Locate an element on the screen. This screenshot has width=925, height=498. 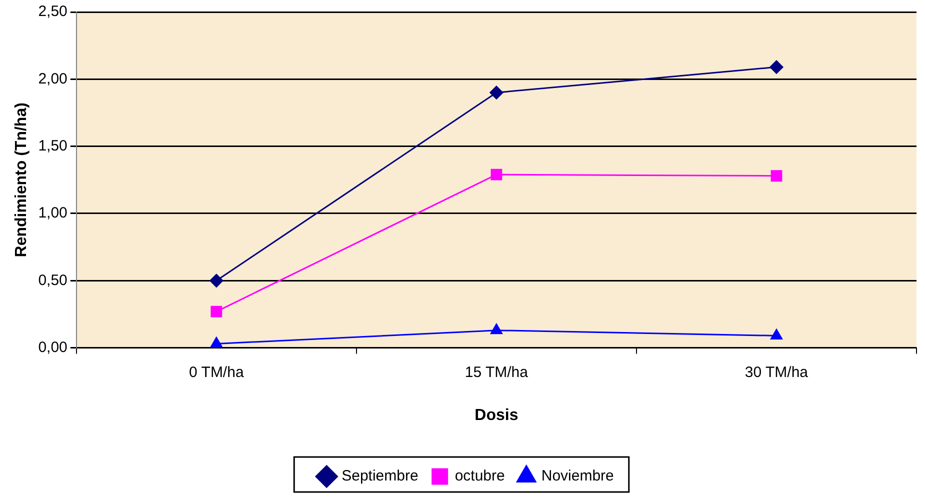
x-axis-title: Dosis is located at coordinates (496, 415).